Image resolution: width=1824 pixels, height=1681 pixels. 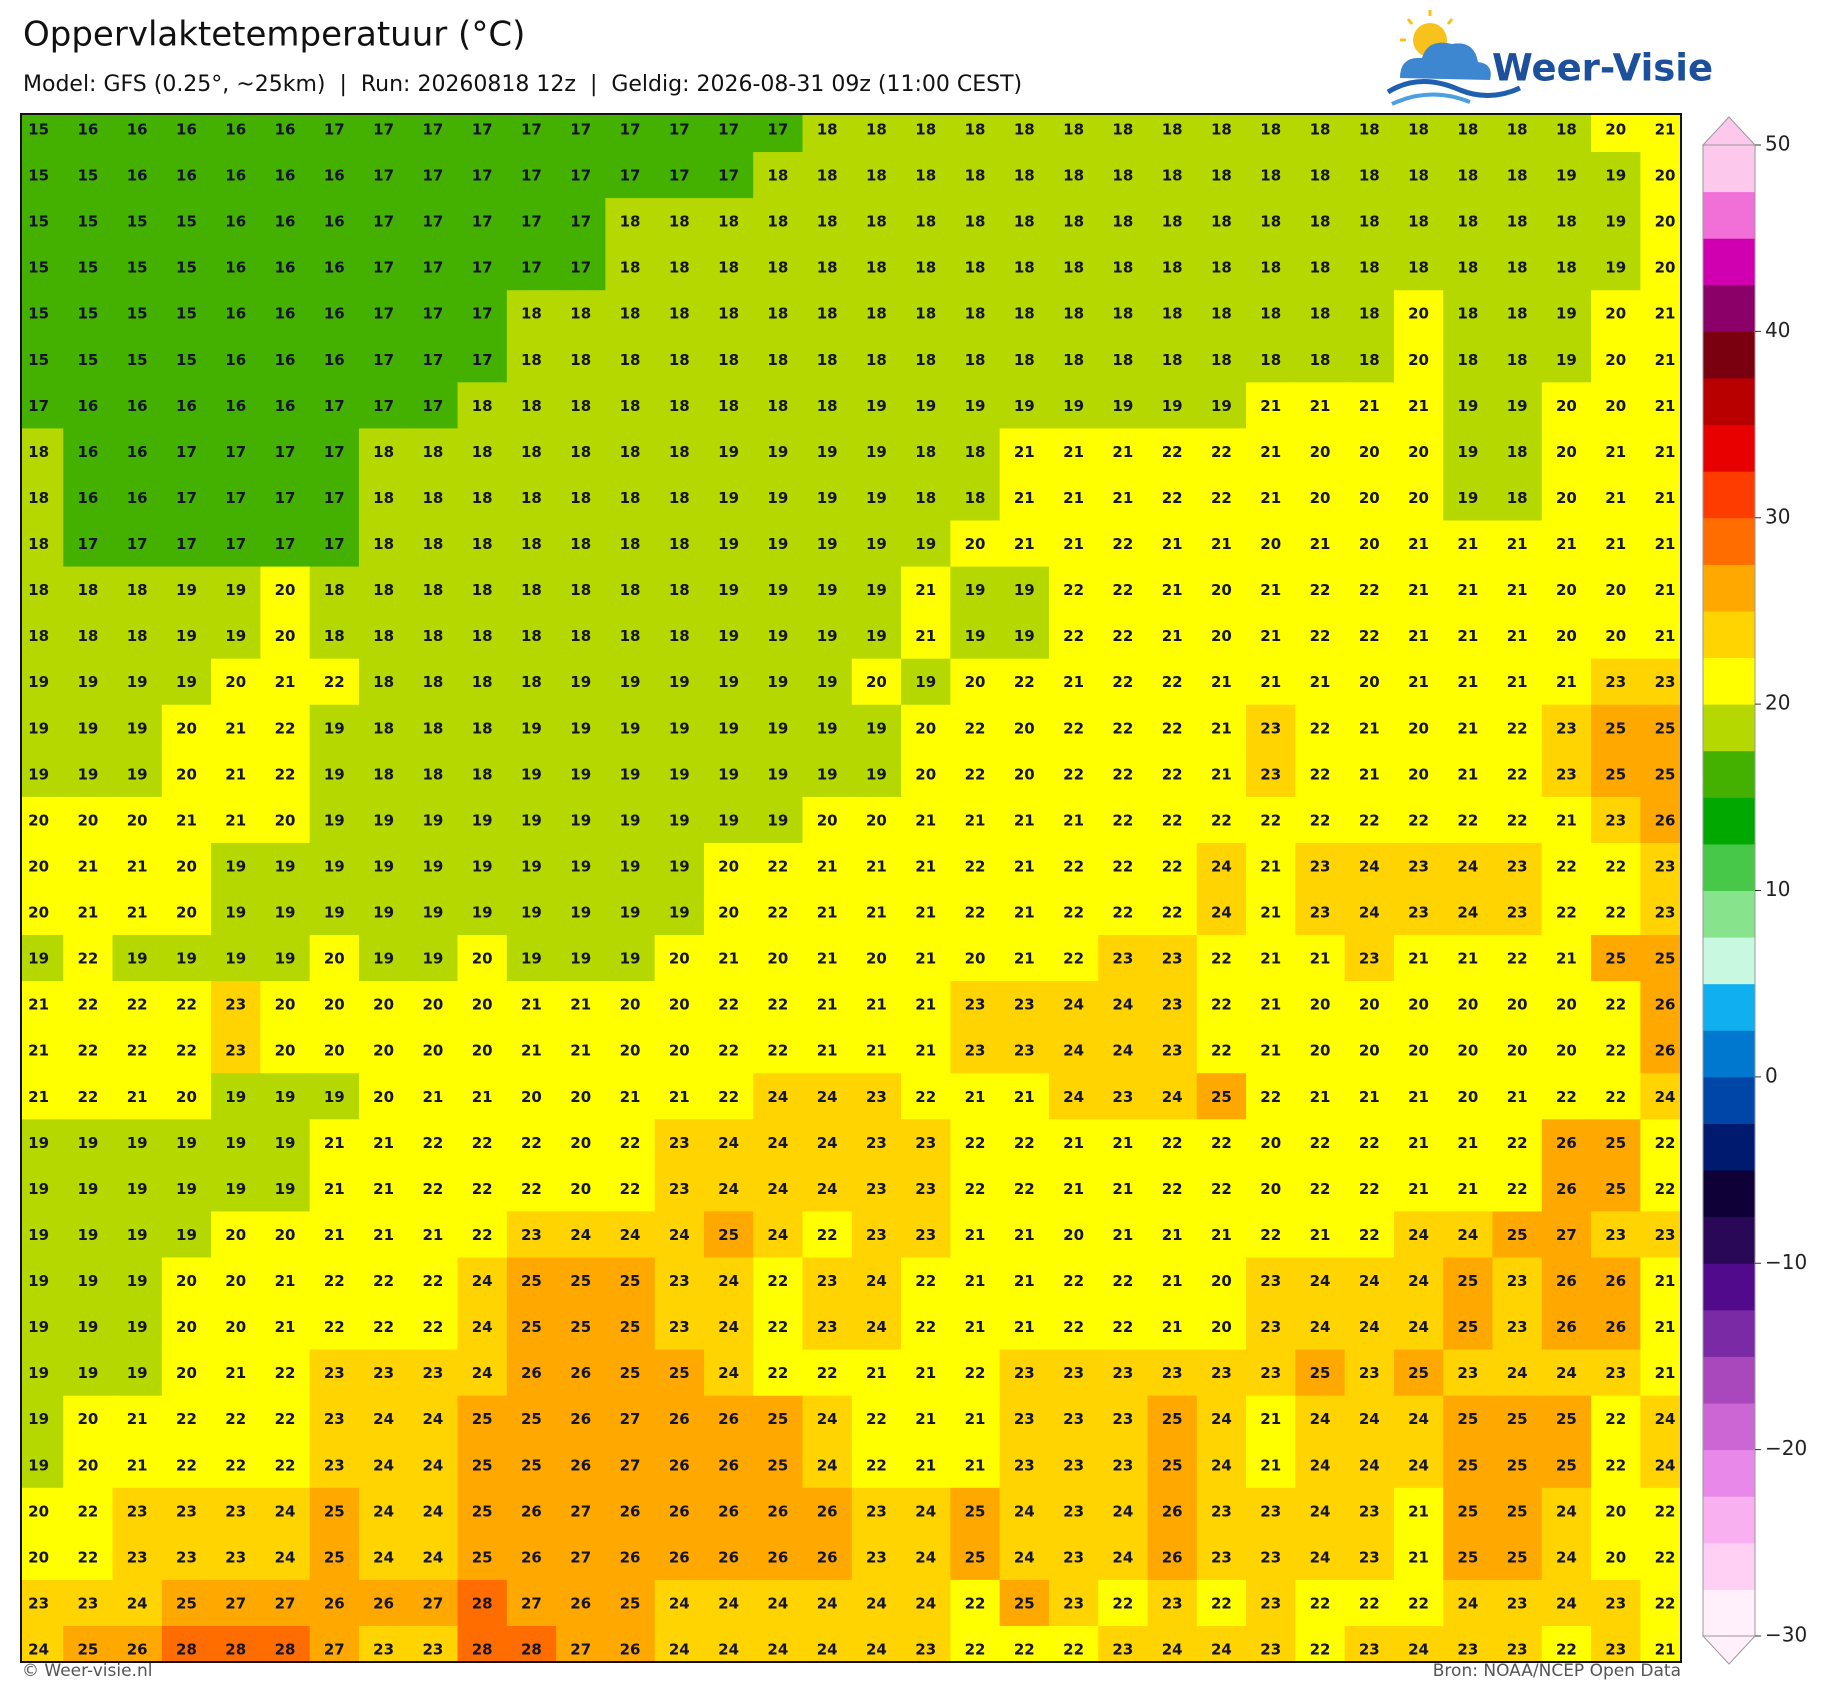 I want to click on temperature-label: 28, so click(x=285, y=1650).